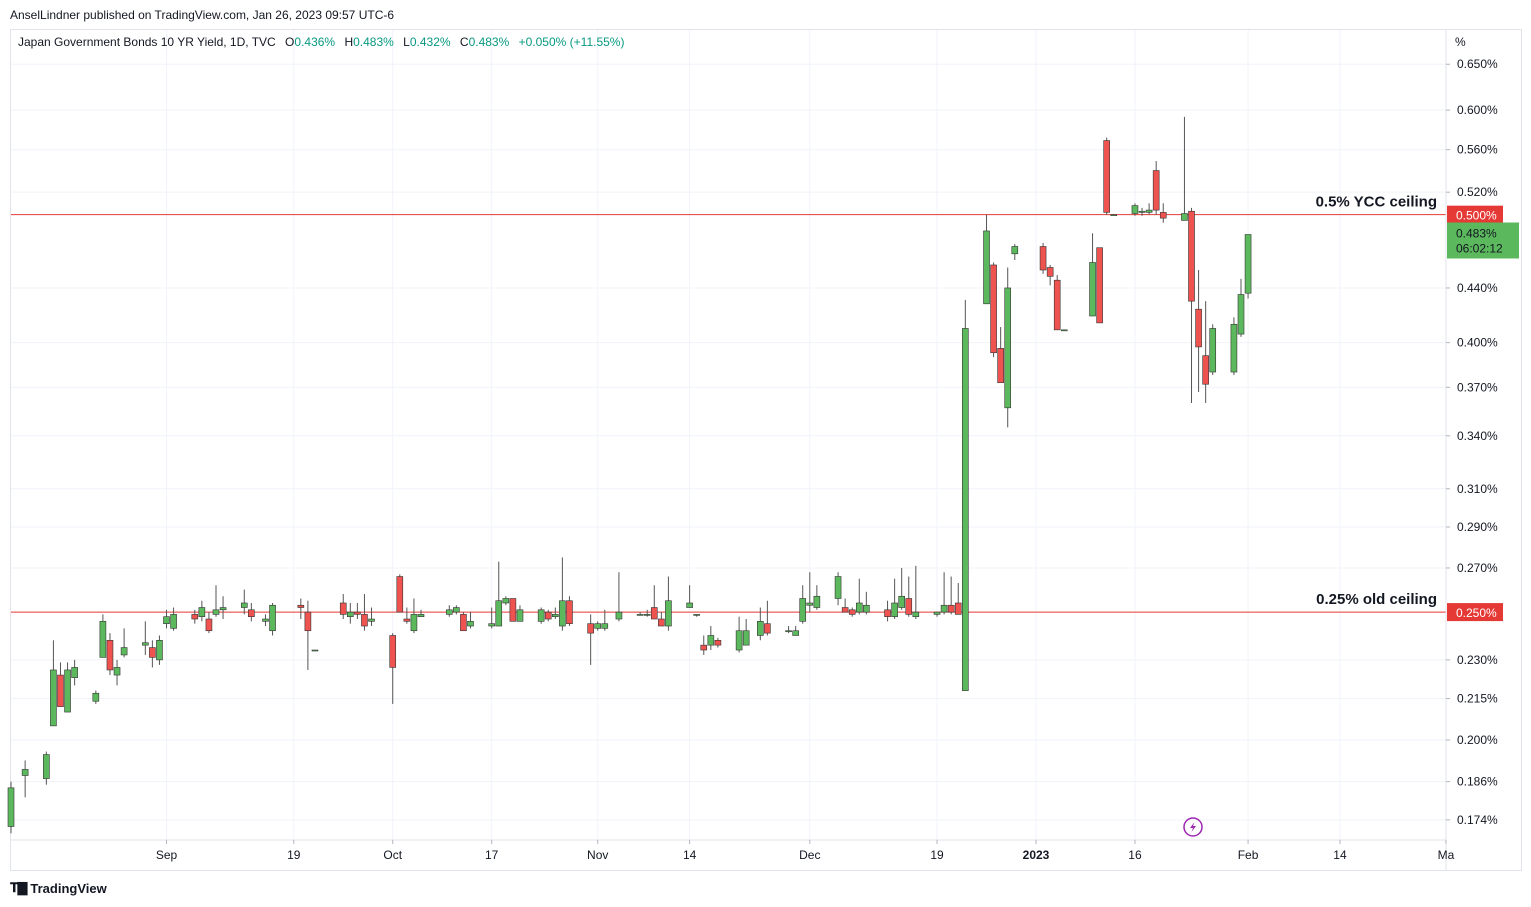  I want to click on y-tick-label: 0.400%, so click(1477, 343).